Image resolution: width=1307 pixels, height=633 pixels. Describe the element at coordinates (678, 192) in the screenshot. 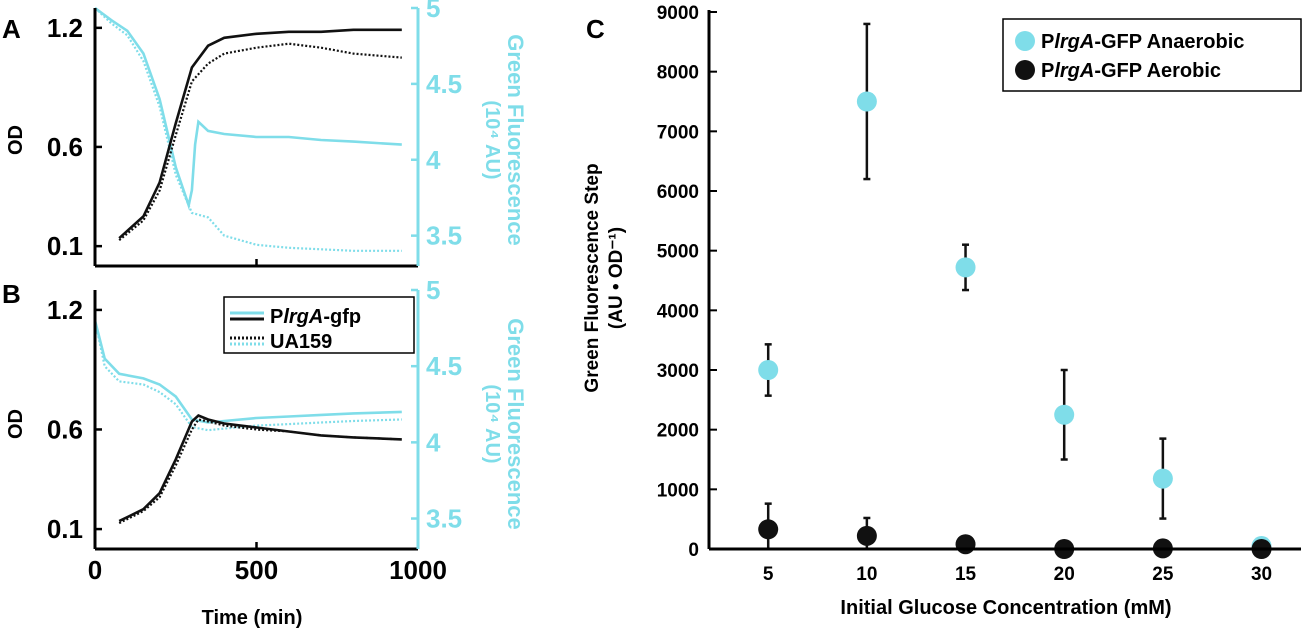

I see `panel-c-ytick-label: 6000` at that location.